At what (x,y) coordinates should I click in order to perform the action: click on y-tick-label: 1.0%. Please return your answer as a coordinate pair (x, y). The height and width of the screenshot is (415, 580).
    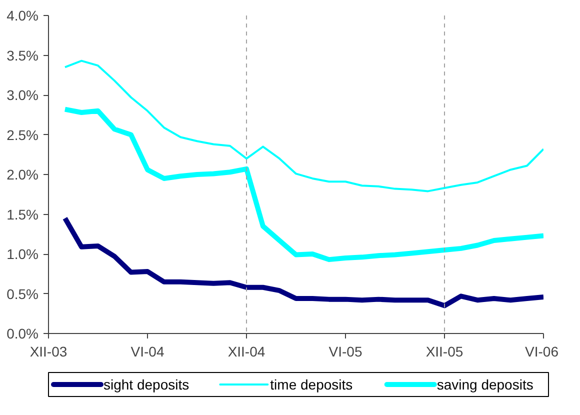
    Looking at the image, I should click on (22, 254).